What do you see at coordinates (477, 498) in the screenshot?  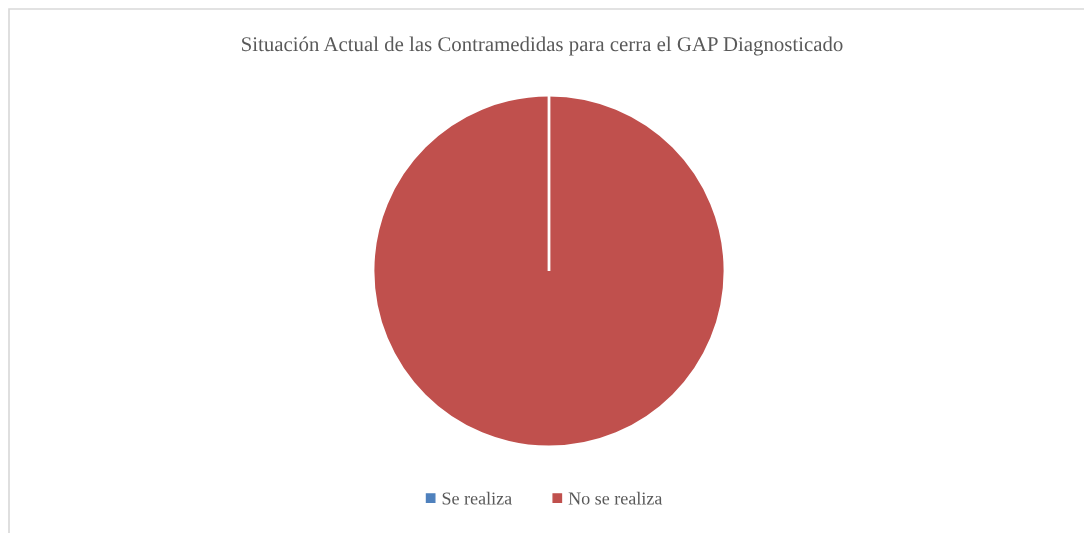 I see `legend-label: Se realiza` at bounding box center [477, 498].